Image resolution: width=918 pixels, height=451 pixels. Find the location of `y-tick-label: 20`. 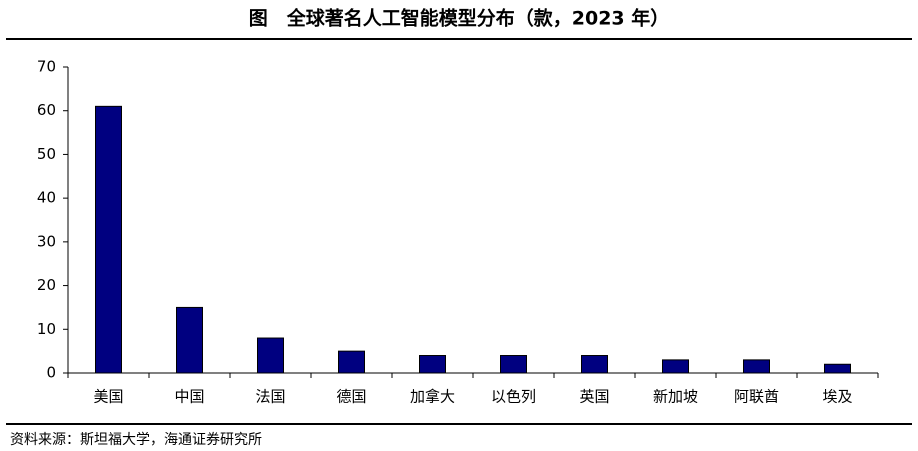

y-tick-label: 20 is located at coordinates (46, 285).